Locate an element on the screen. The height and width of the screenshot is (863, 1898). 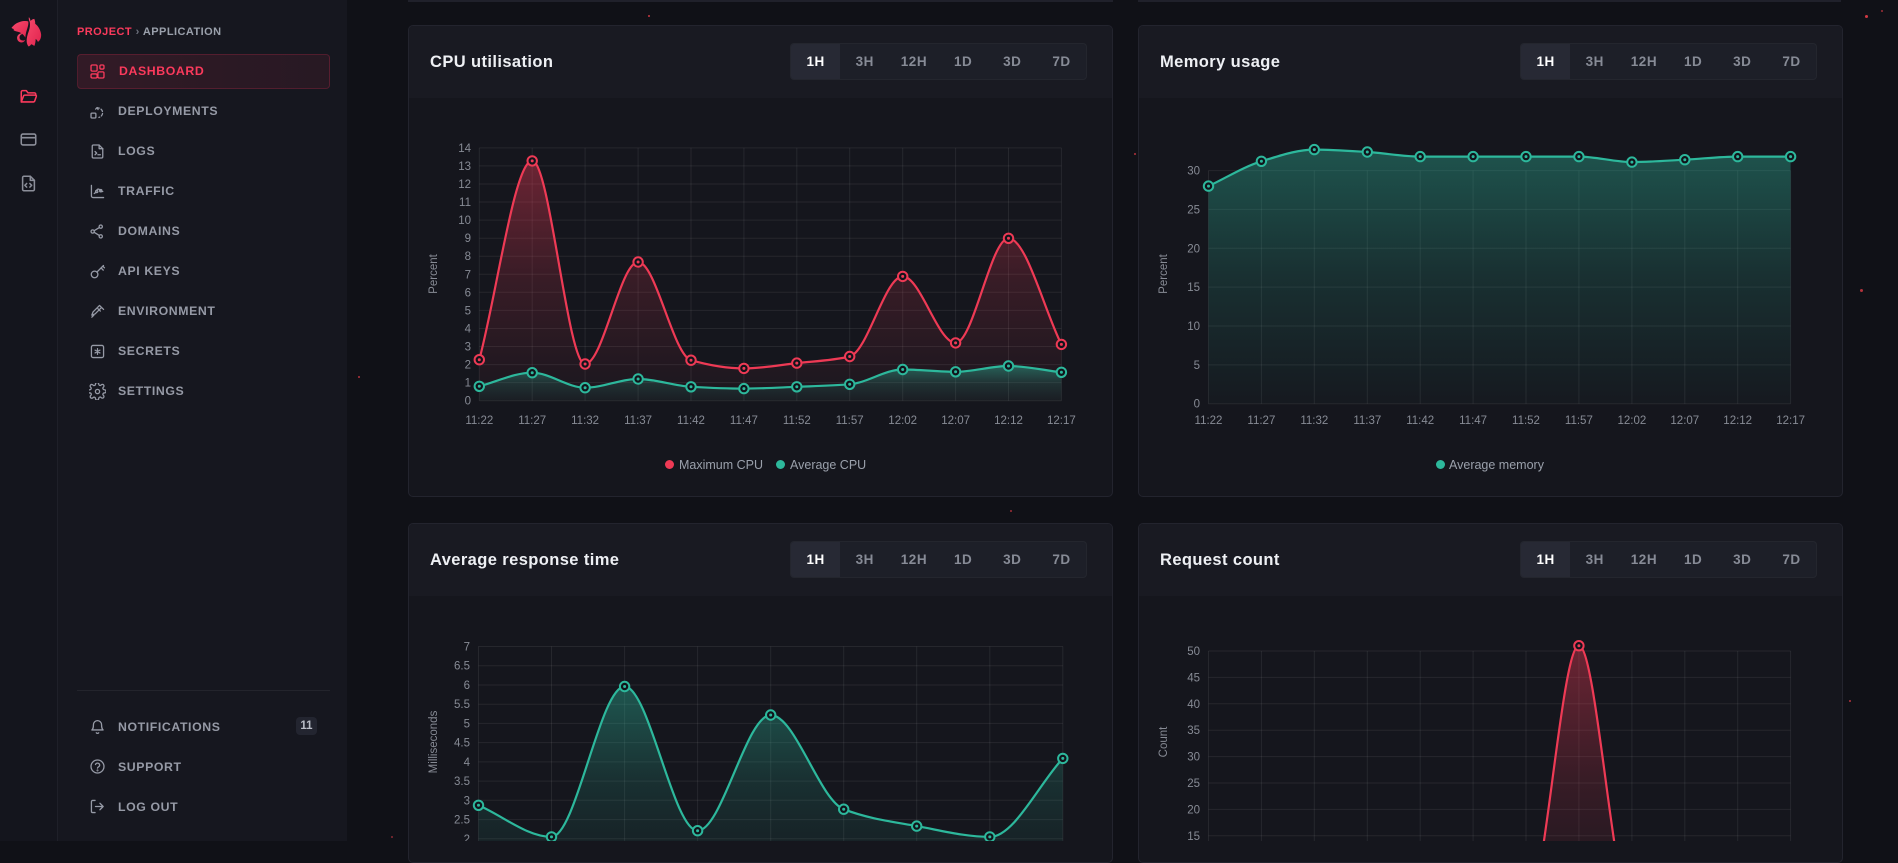
svg-text: 4.5 is located at coordinates (462, 744).